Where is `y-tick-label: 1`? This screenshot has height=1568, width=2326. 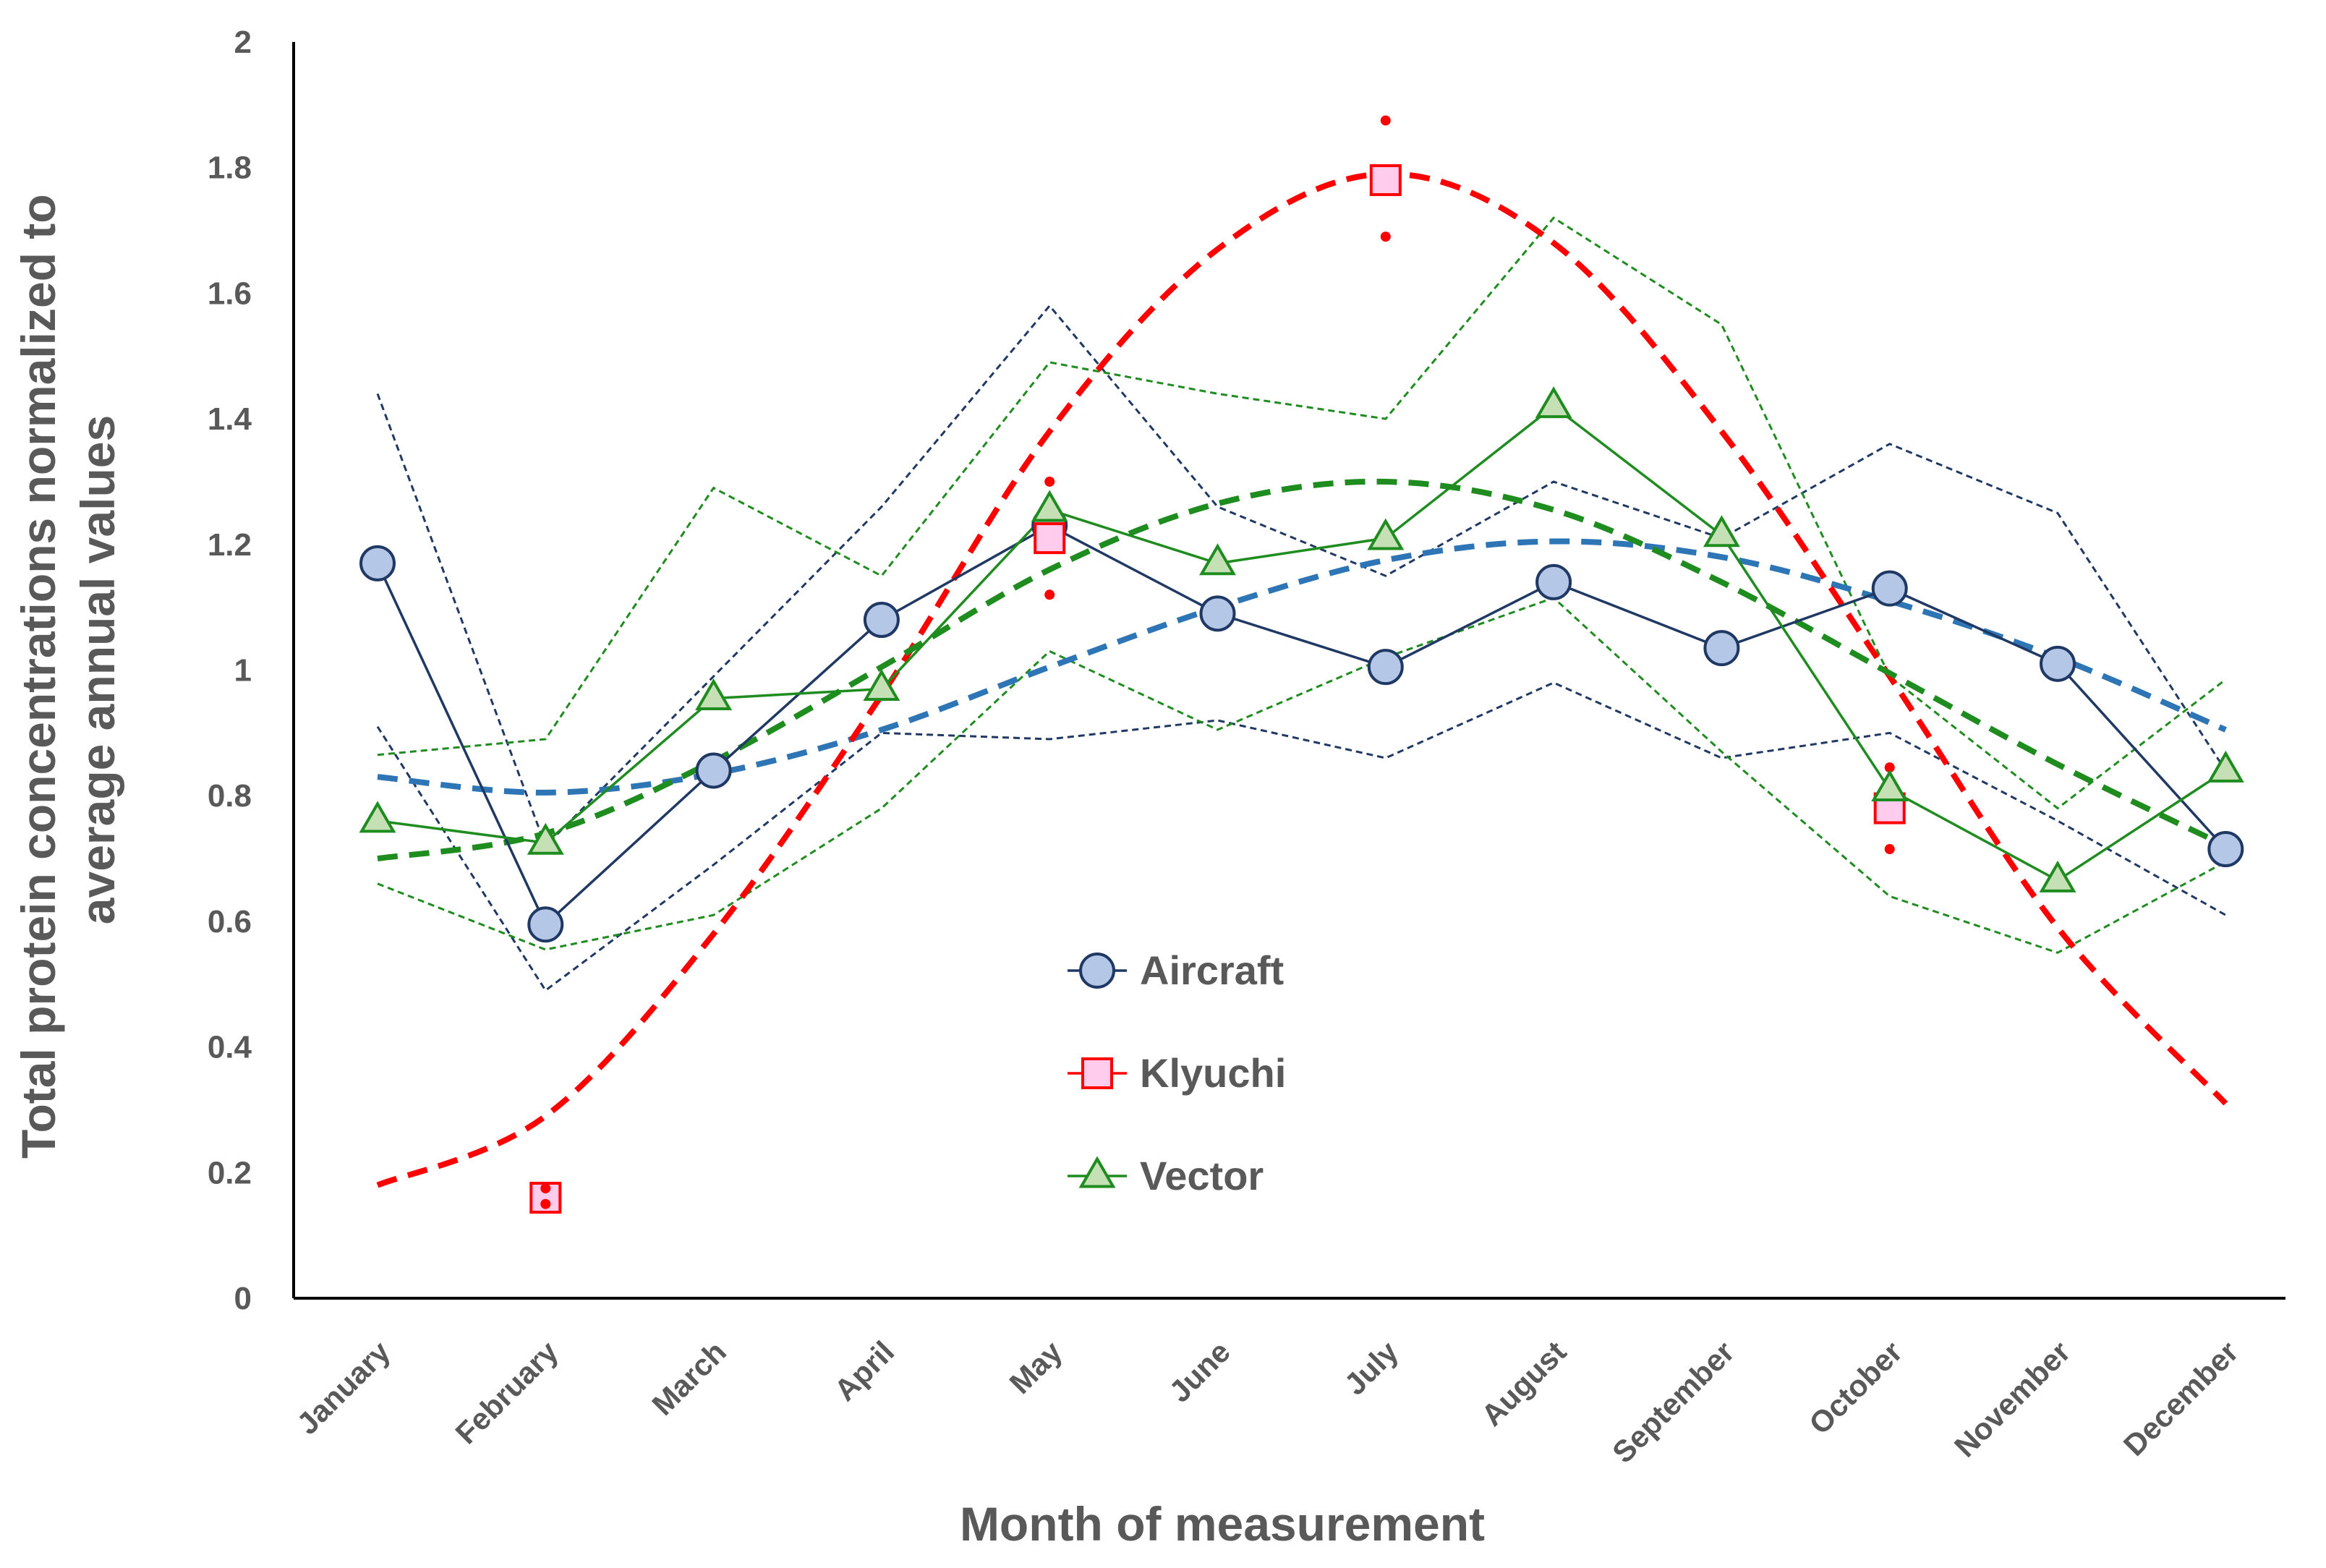
y-tick-label: 1 is located at coordinates (243, 671).